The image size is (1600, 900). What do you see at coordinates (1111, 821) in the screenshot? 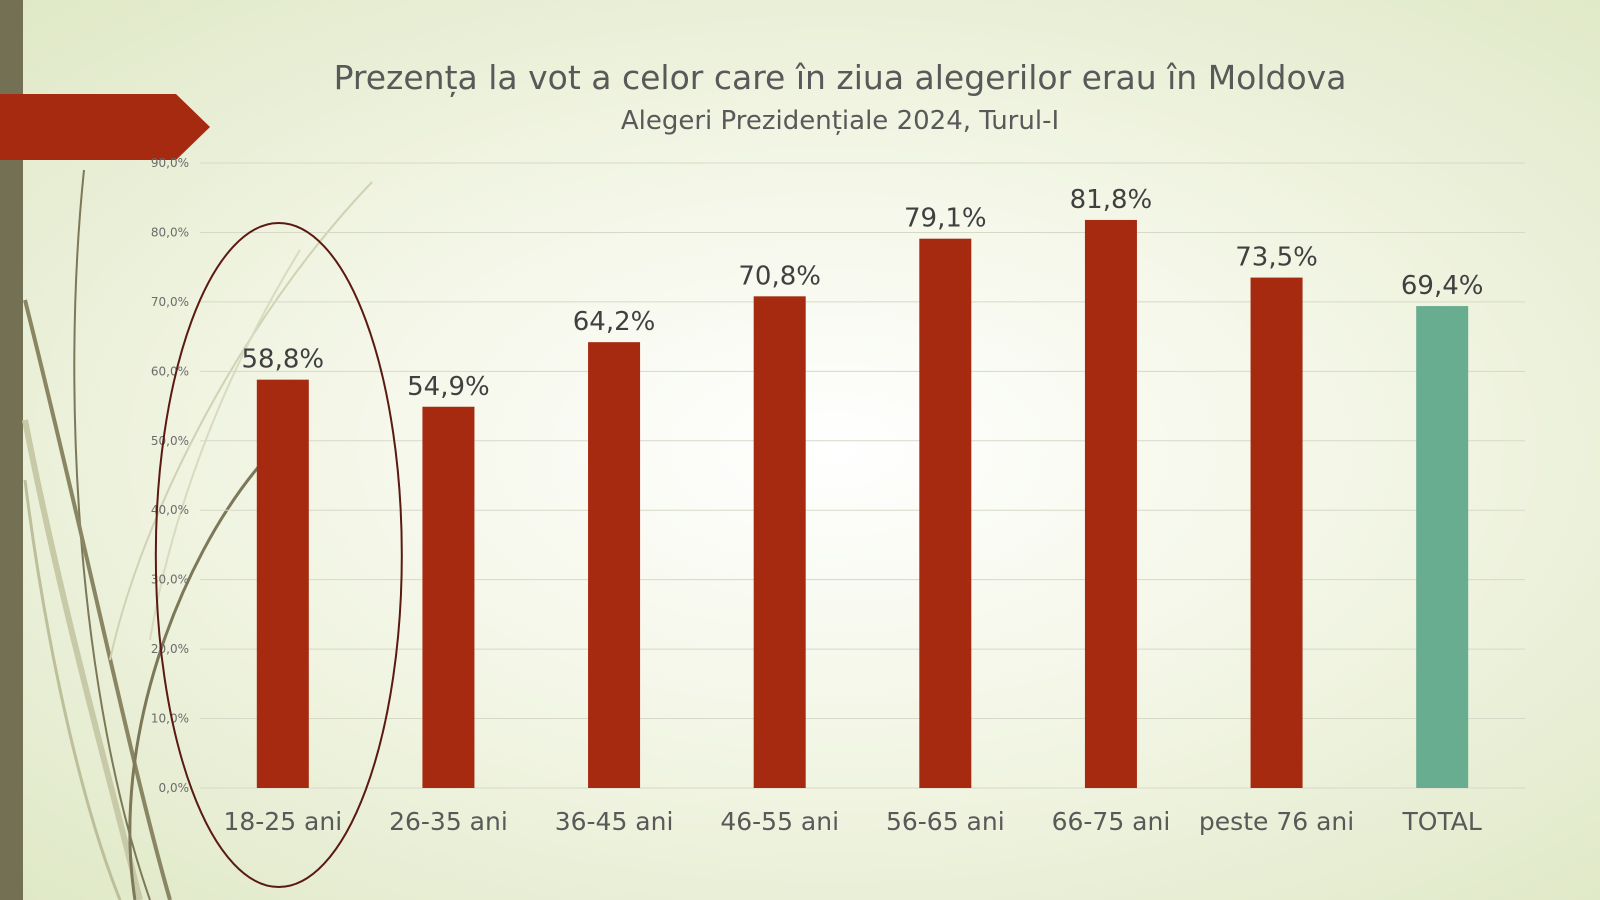
I see `x-tick-label: 66-75 ani` at bounding box center [1111, 821].